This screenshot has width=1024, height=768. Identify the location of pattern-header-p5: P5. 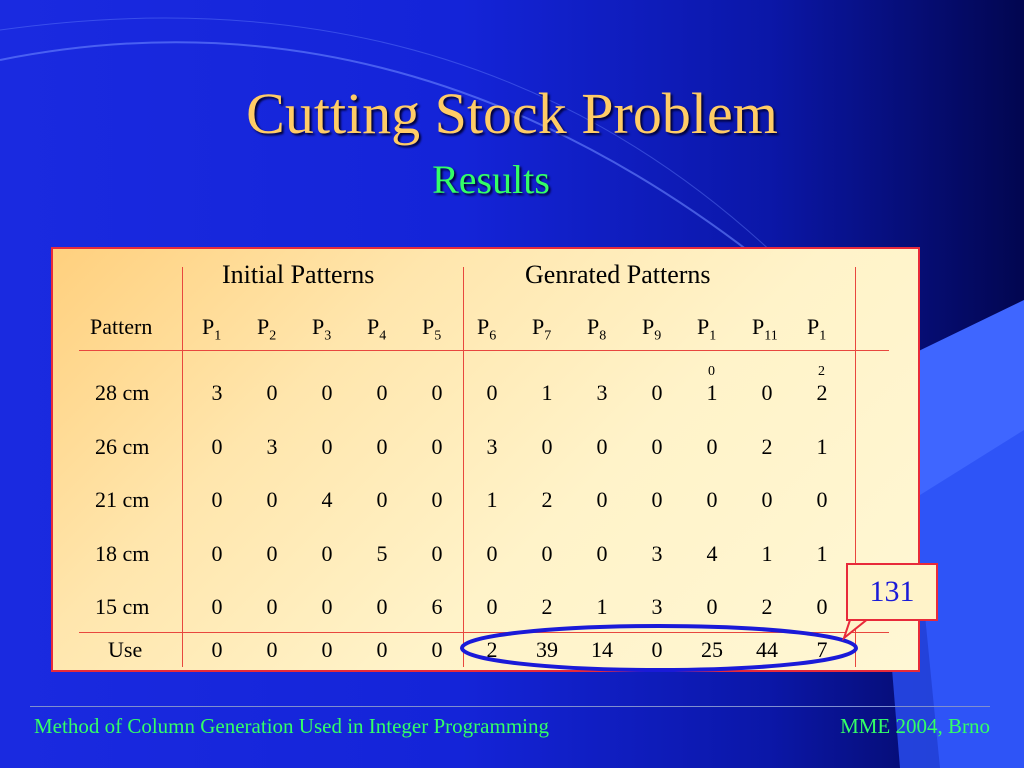
(432, 329).